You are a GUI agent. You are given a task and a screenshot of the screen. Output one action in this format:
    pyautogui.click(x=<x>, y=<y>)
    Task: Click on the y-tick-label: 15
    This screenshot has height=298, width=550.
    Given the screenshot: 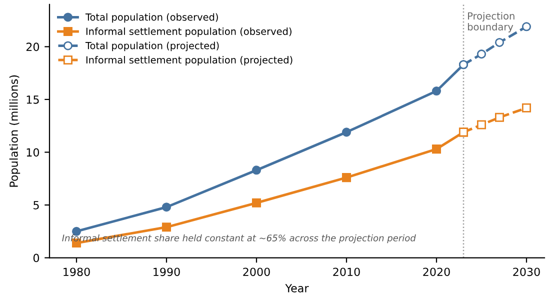 What is the action you would take?
    pyautogui.click(x=32, y=100)
    